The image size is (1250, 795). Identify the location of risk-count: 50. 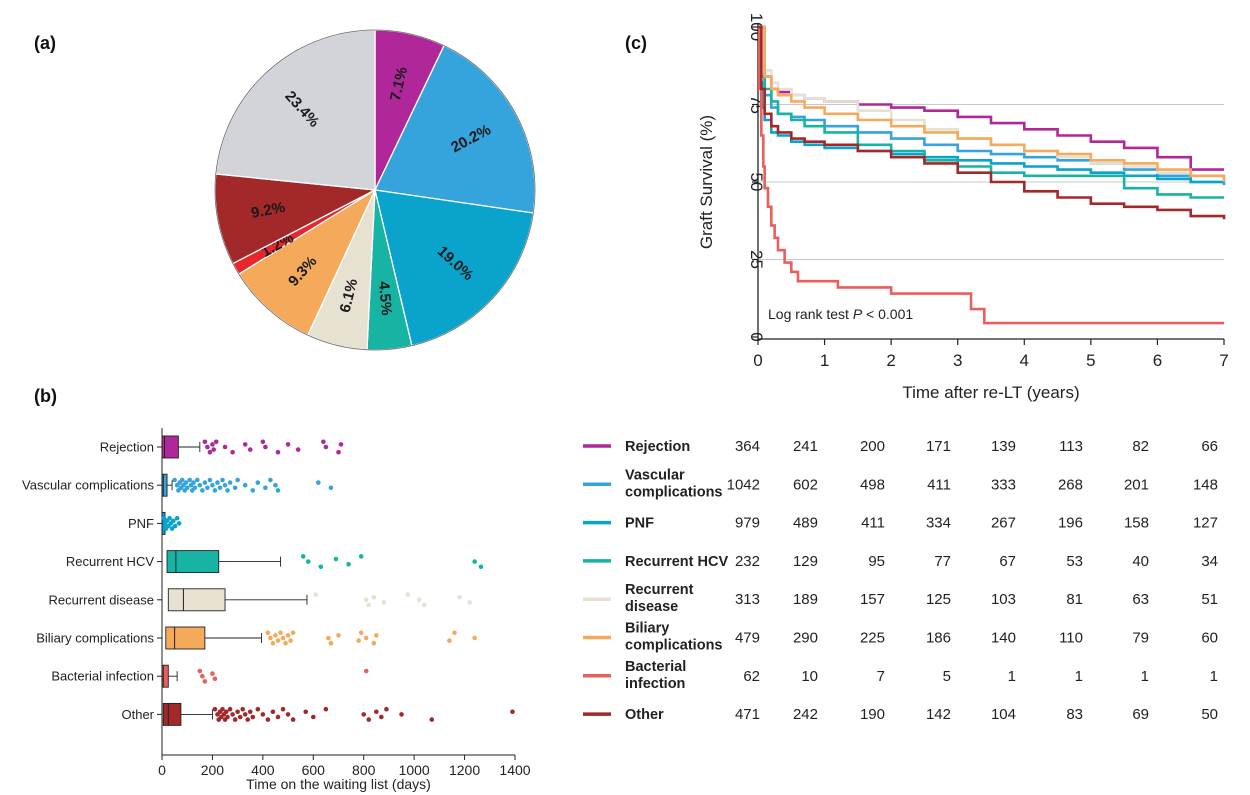
(1209, 714).